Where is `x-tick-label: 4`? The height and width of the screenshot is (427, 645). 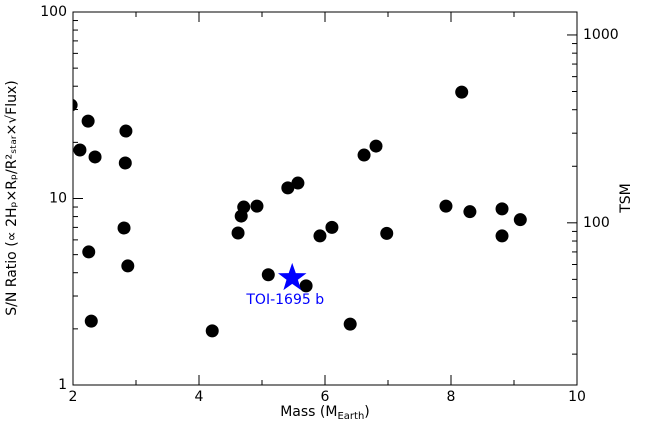
x-tick-label: 4 is located at coordinates (199, 397).